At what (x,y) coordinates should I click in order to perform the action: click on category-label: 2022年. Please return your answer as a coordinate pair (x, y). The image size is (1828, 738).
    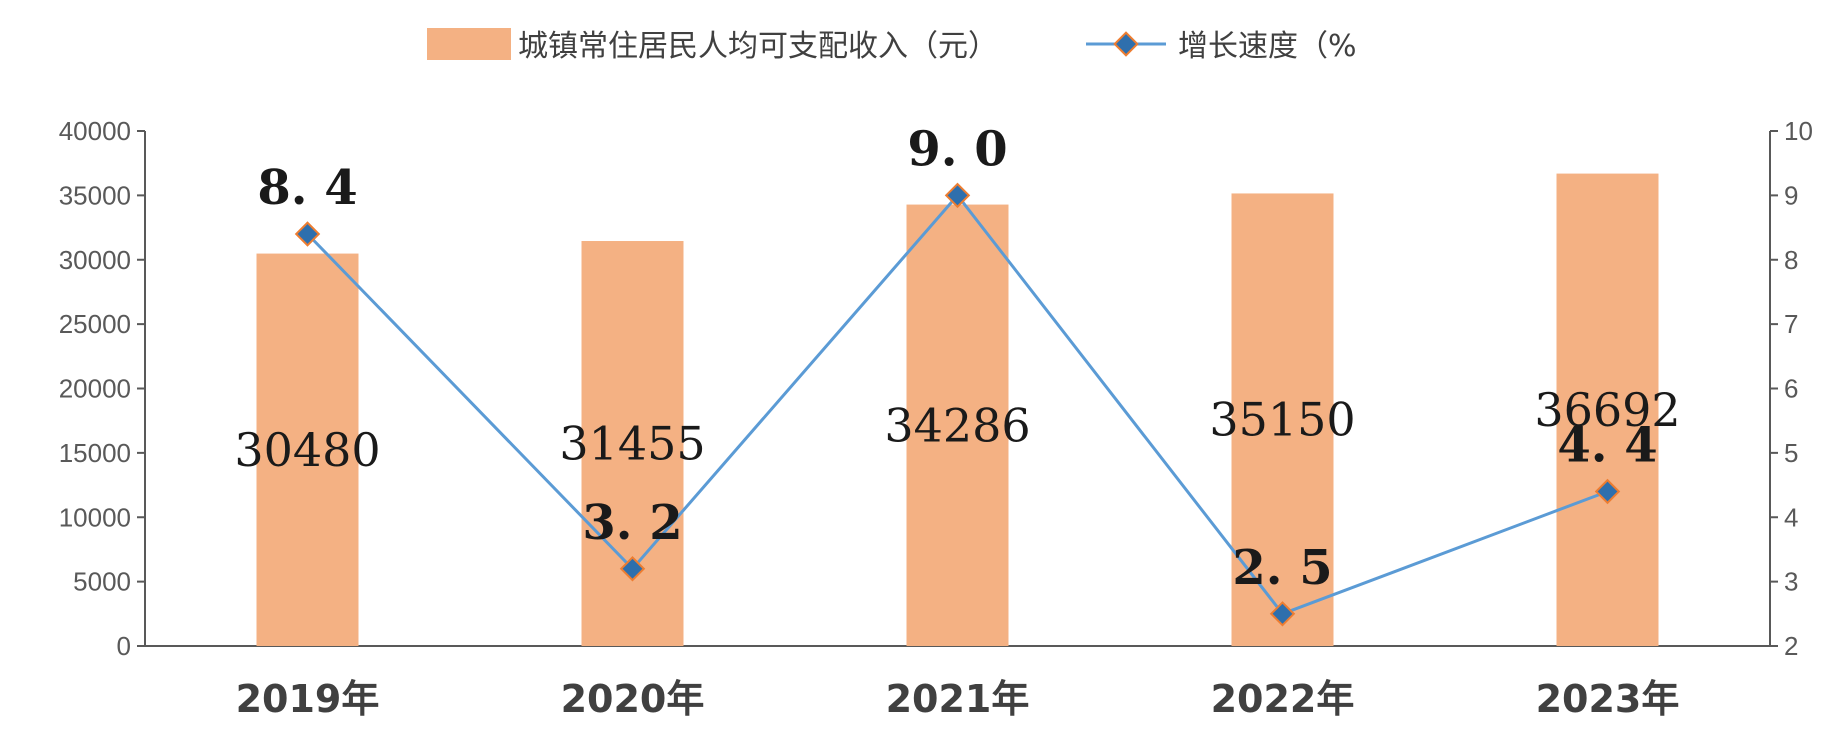
    Looking at the image, I should click on (1283, 699).